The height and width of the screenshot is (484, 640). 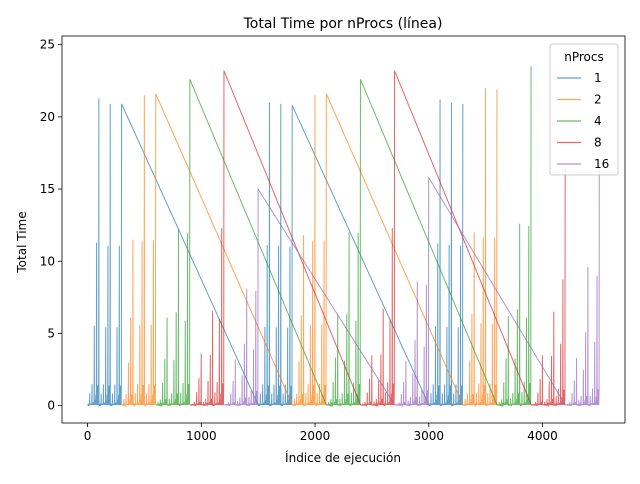 What do you see at coordinates (343, 457) in the screenshot?
I see `x-axis-label: Índice de ejecución` at bounding box center [343, 457].